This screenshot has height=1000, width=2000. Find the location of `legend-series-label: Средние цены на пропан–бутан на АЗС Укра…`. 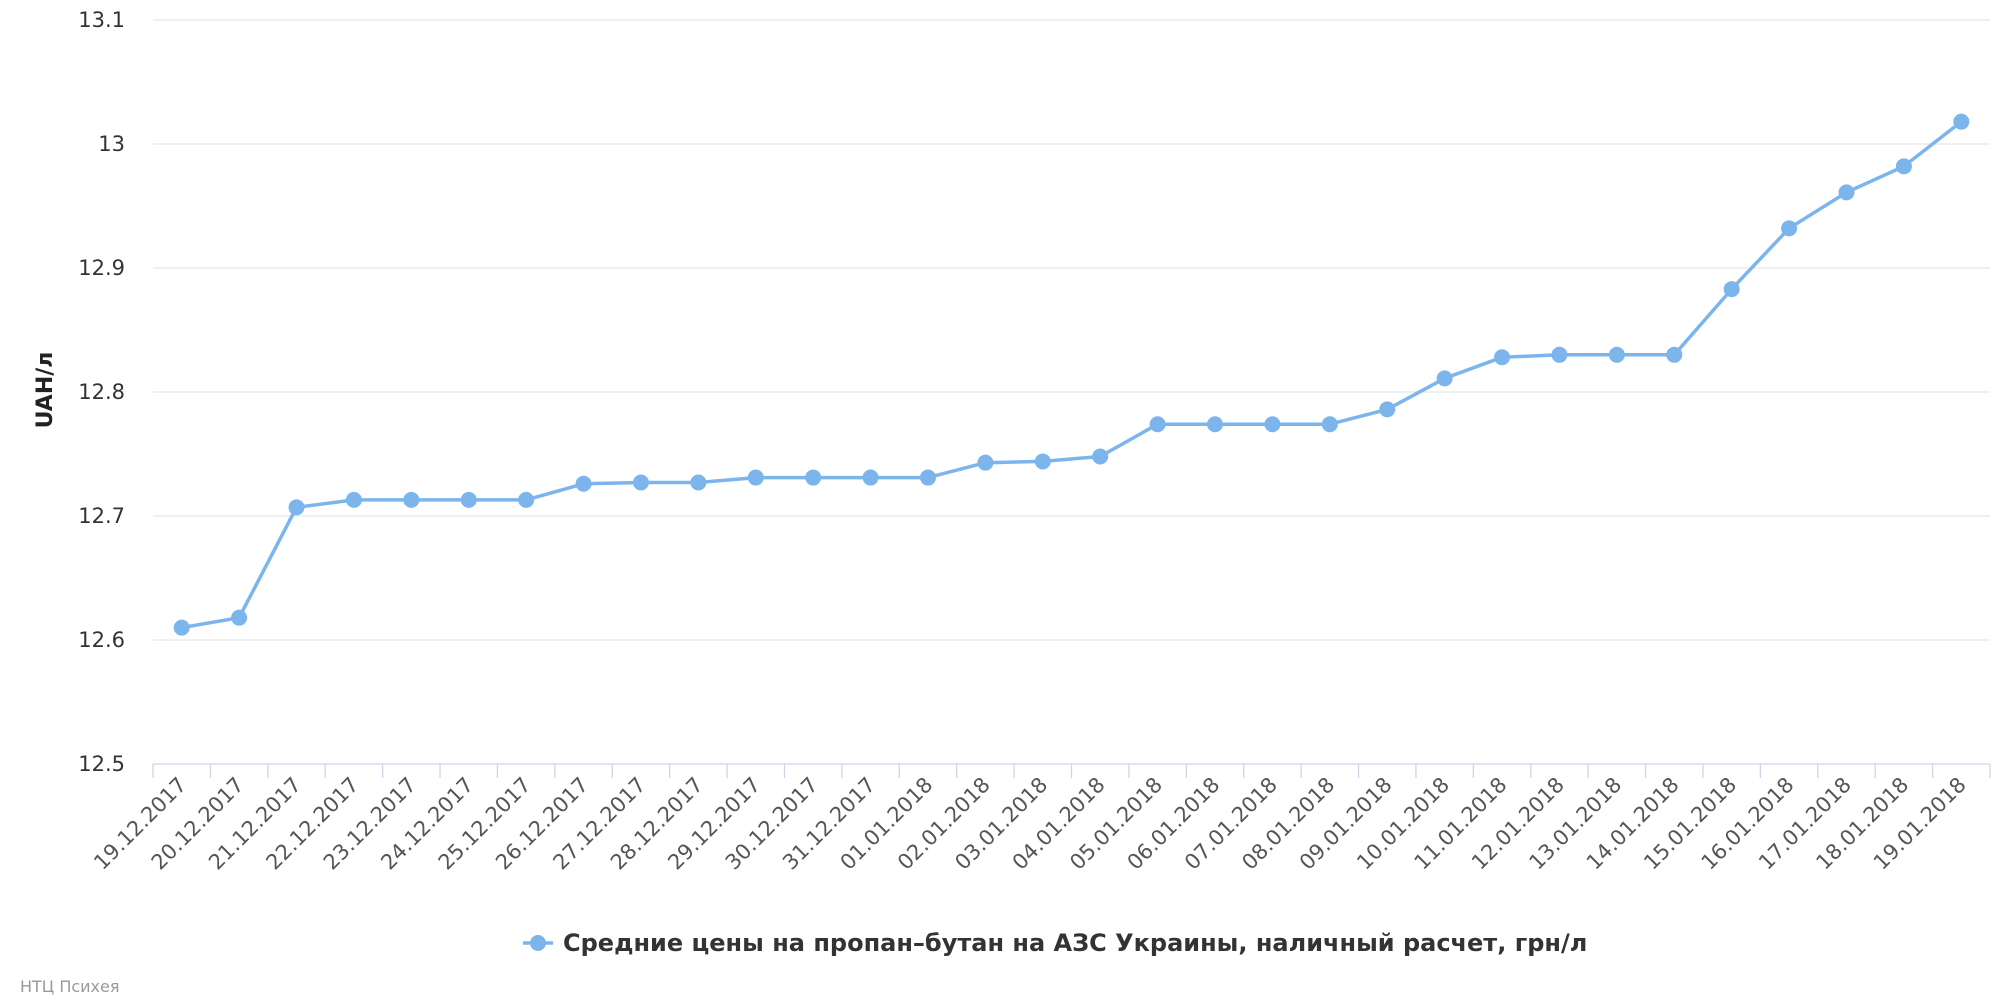

legend-series-label: Средние цены на пропан–бутан на АЗС Укра… is located at coordinates (1075, 943).